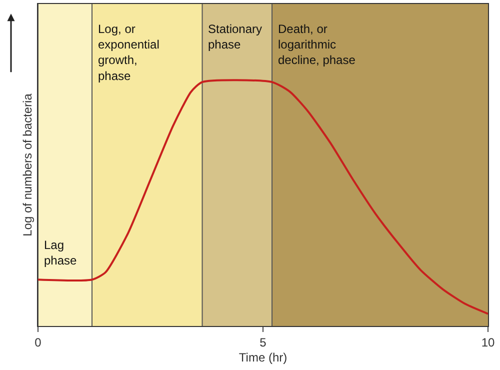 This screenshot has width=500, height=370. Describe the element at coordinates (235, 37) in the screenshot. I see `band-label: Stationary phase` at that location.